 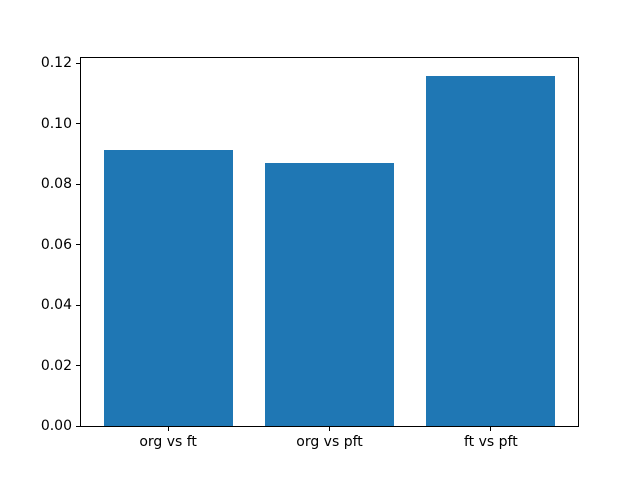 I want to click on x-tick-label: org vs pft, so click(x=329, y=442).